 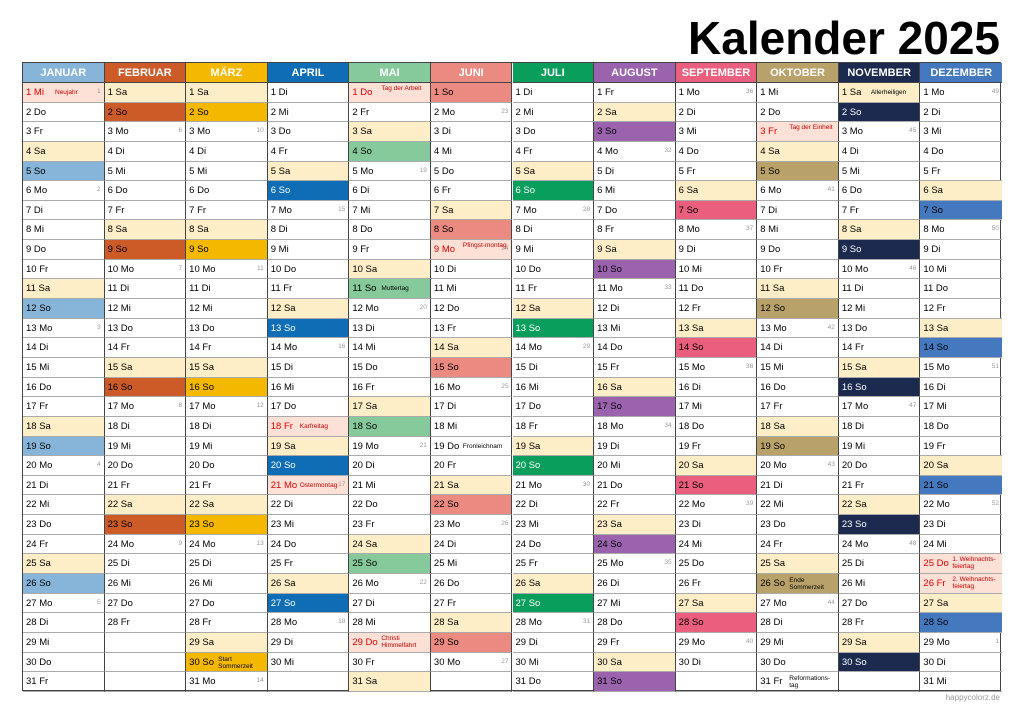 I want to click on day-label: 26 Mi, so click(x=853, y=584).